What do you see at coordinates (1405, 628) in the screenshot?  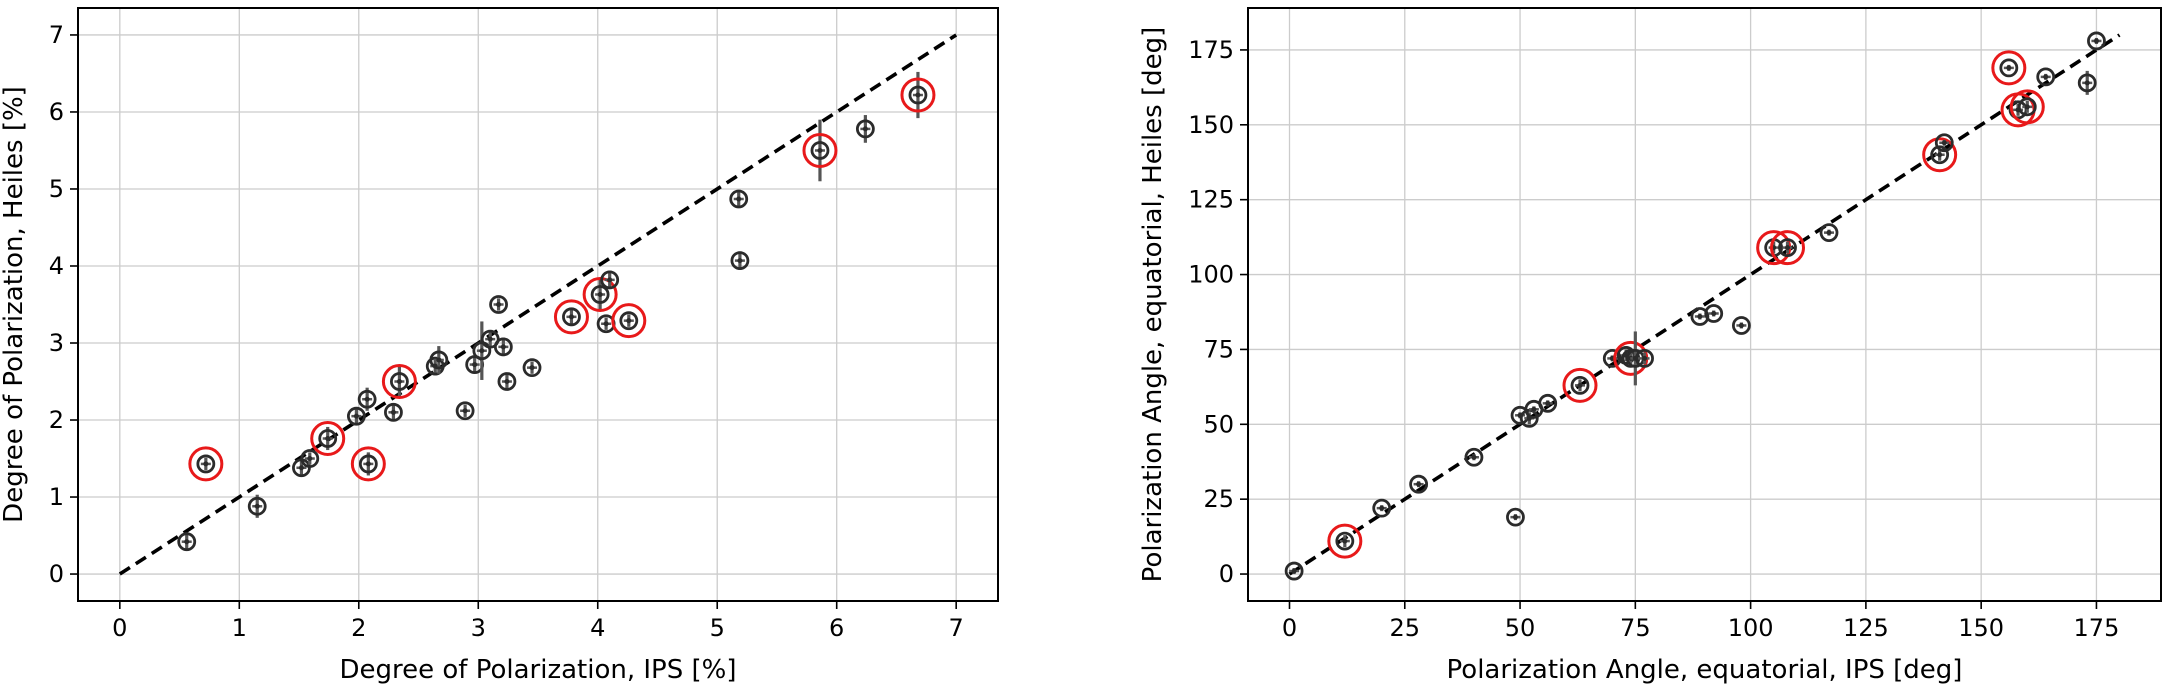 I see `x-tick-label: 25` at bounding box center [1405, 628].